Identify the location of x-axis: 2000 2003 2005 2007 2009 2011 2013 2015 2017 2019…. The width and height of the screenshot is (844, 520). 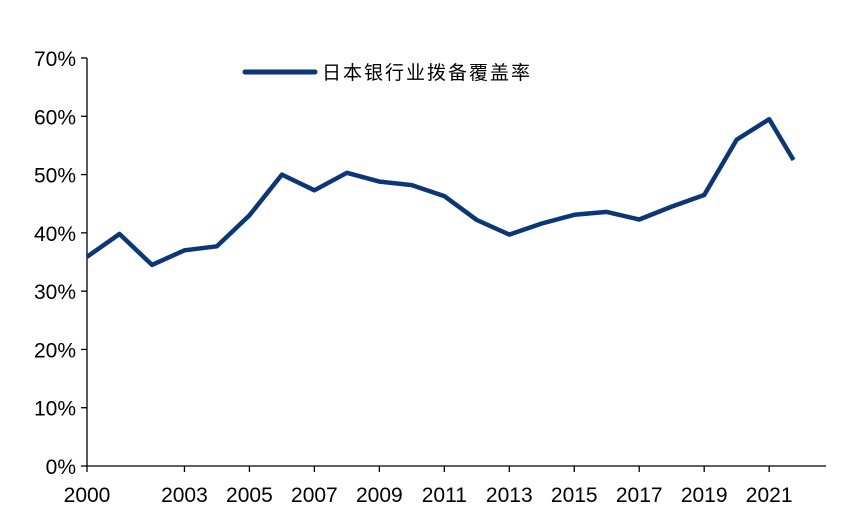
(445, 486).